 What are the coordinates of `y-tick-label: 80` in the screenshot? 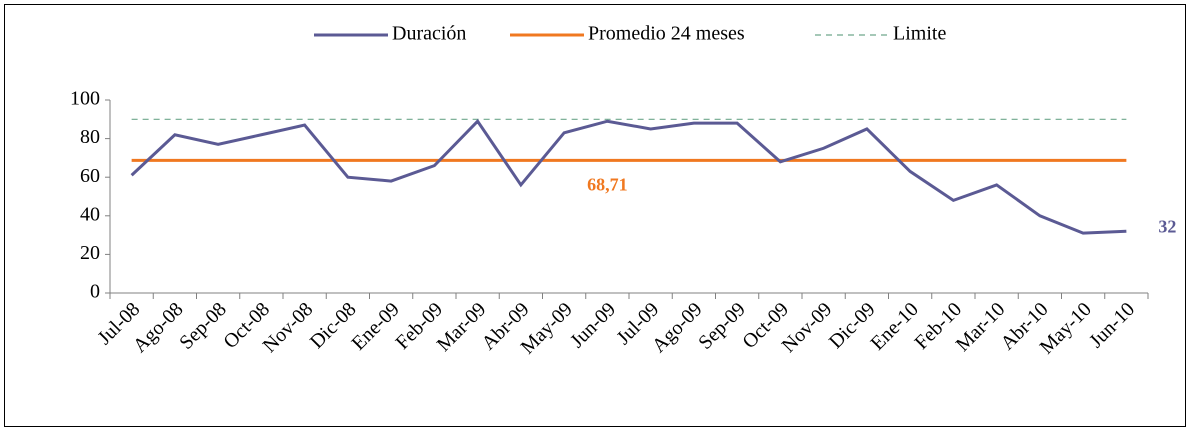 It's located at (90, 137).